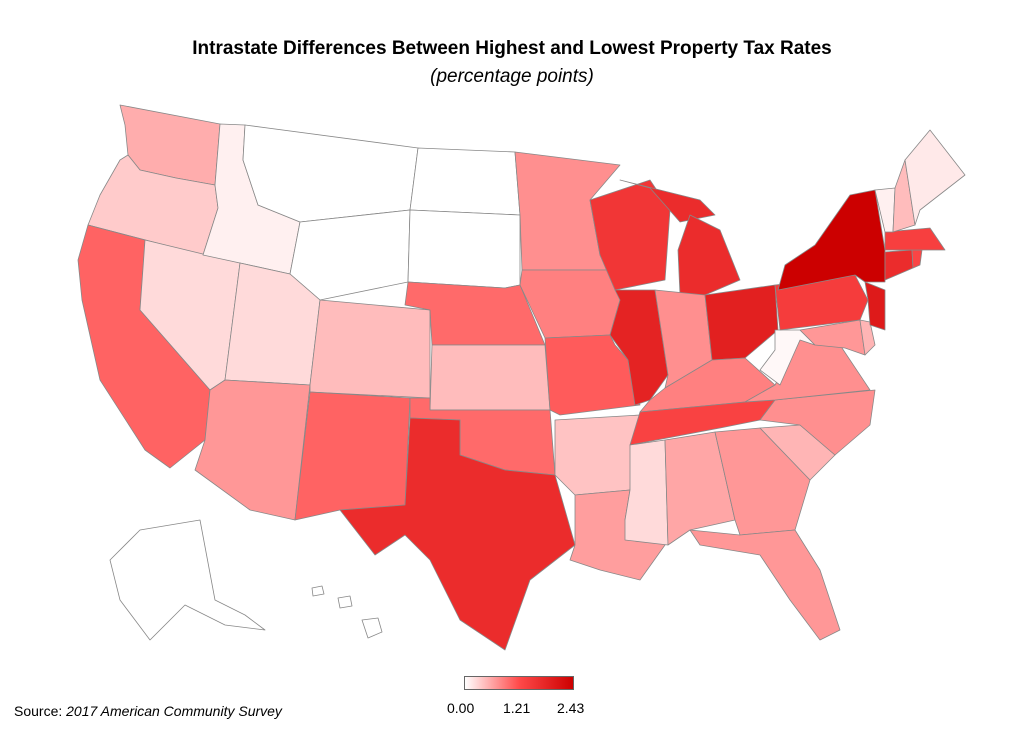 Image resolution: width=1024 pixels, height=754 pixels. I want to click on legend-tick-mid: 1.21, so click(517, 708).